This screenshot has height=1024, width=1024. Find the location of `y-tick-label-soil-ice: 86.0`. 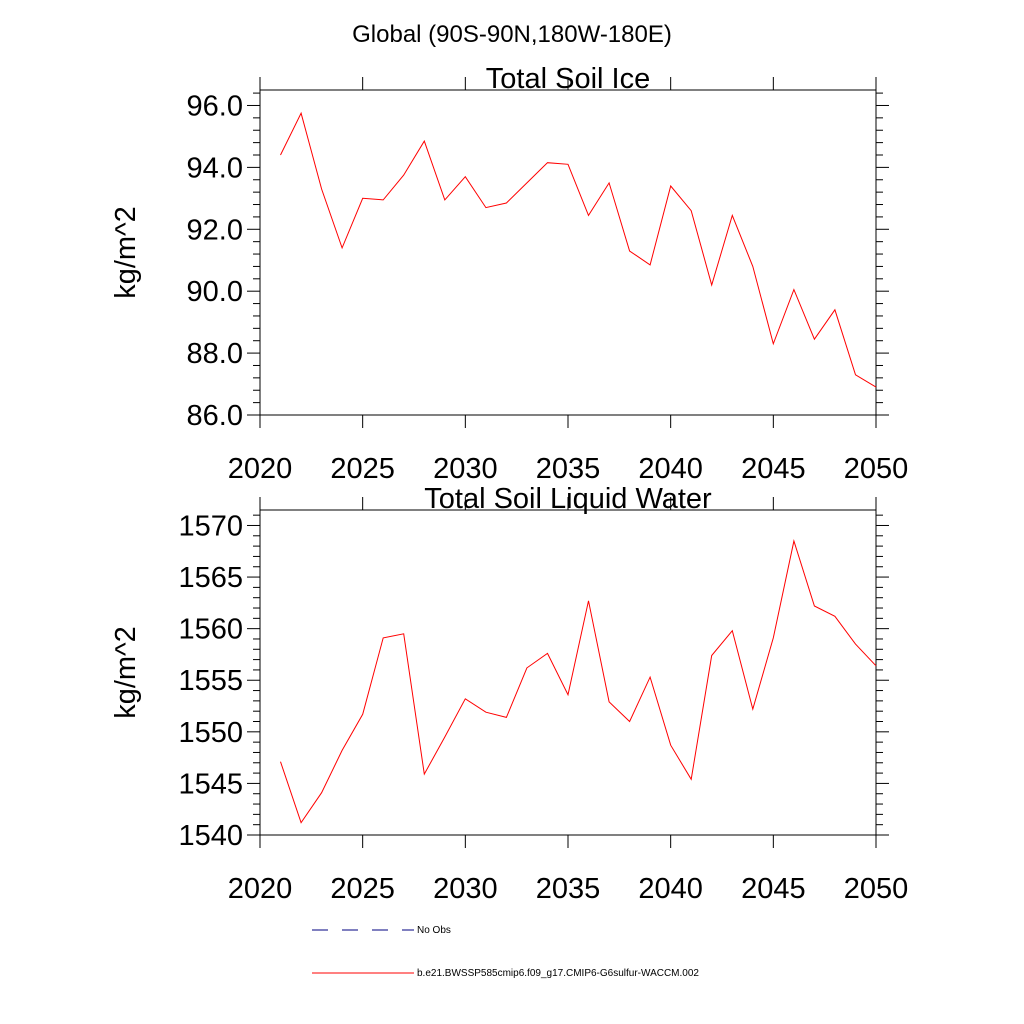

y-tick-label-soil-ice: 86.0 is located at coordinates (215, 416).